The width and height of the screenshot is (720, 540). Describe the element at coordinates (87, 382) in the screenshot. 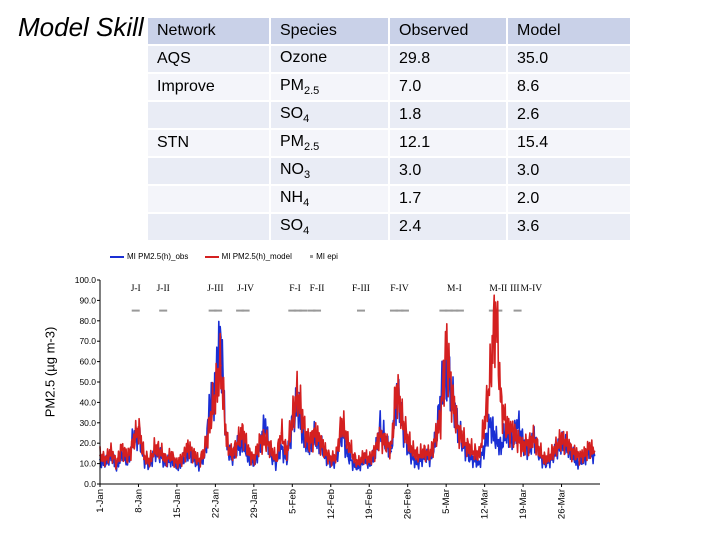

I see `y-tick-label: 50.0` at that location.